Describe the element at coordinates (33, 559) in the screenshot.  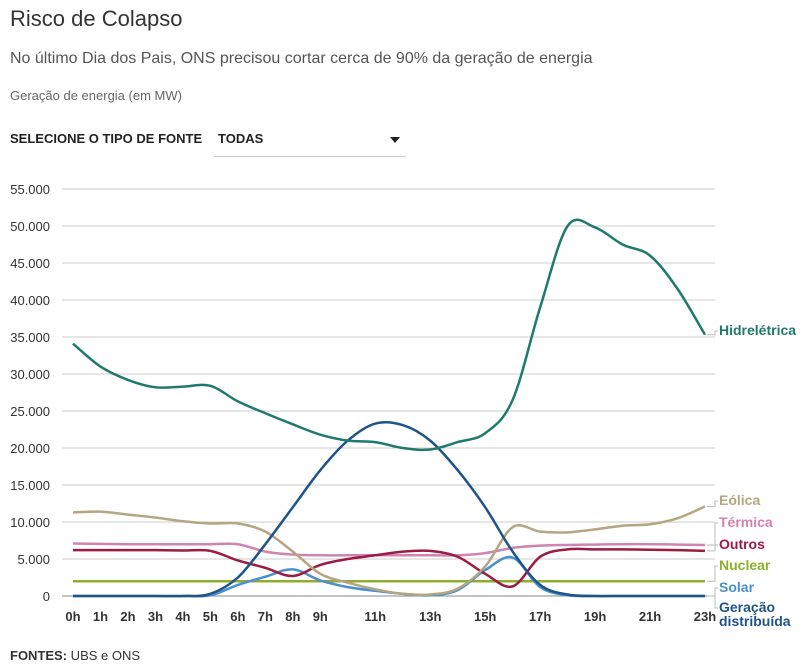
I see `y-tick-label: 5.000` at that location.